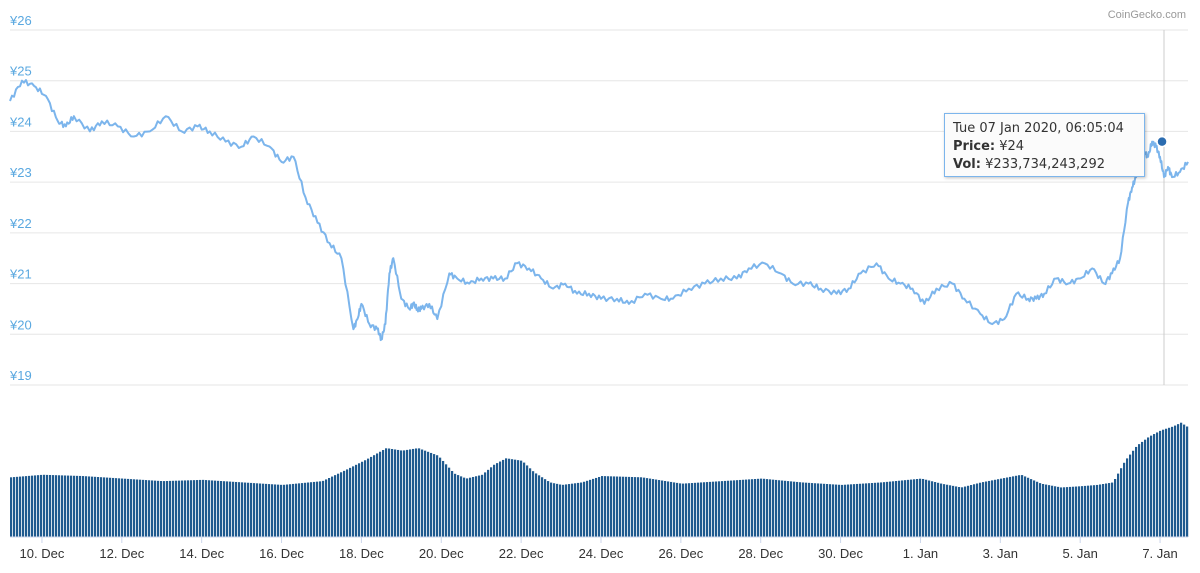 The width and height of the screenshot is (1200, 573). Describe the element at coordinates (20, 71) in the screenshot. I see `y-tick-label: ¥25` at that location.